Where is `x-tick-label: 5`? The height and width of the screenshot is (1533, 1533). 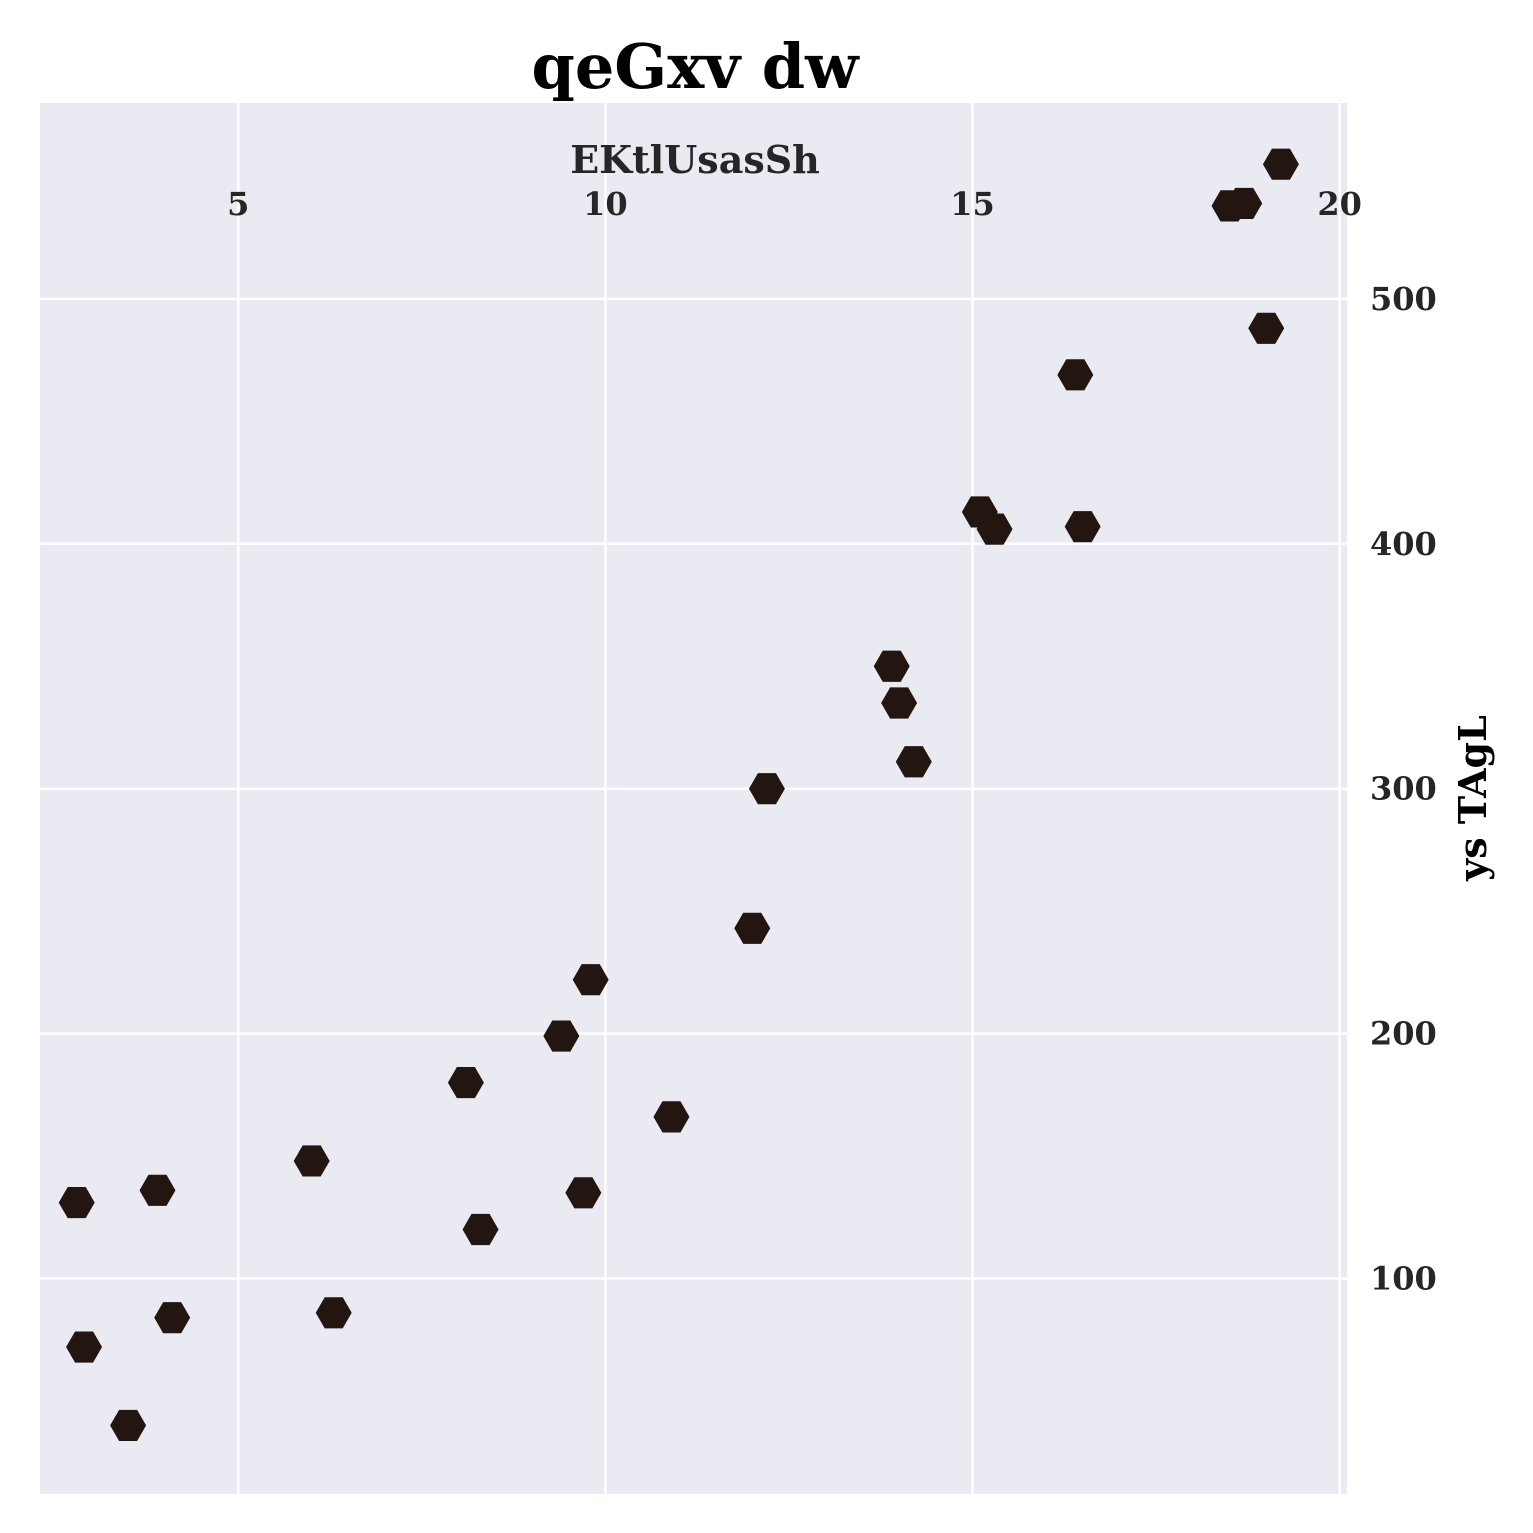 x-tick-label: 5 is located at coordinates (238, 204).